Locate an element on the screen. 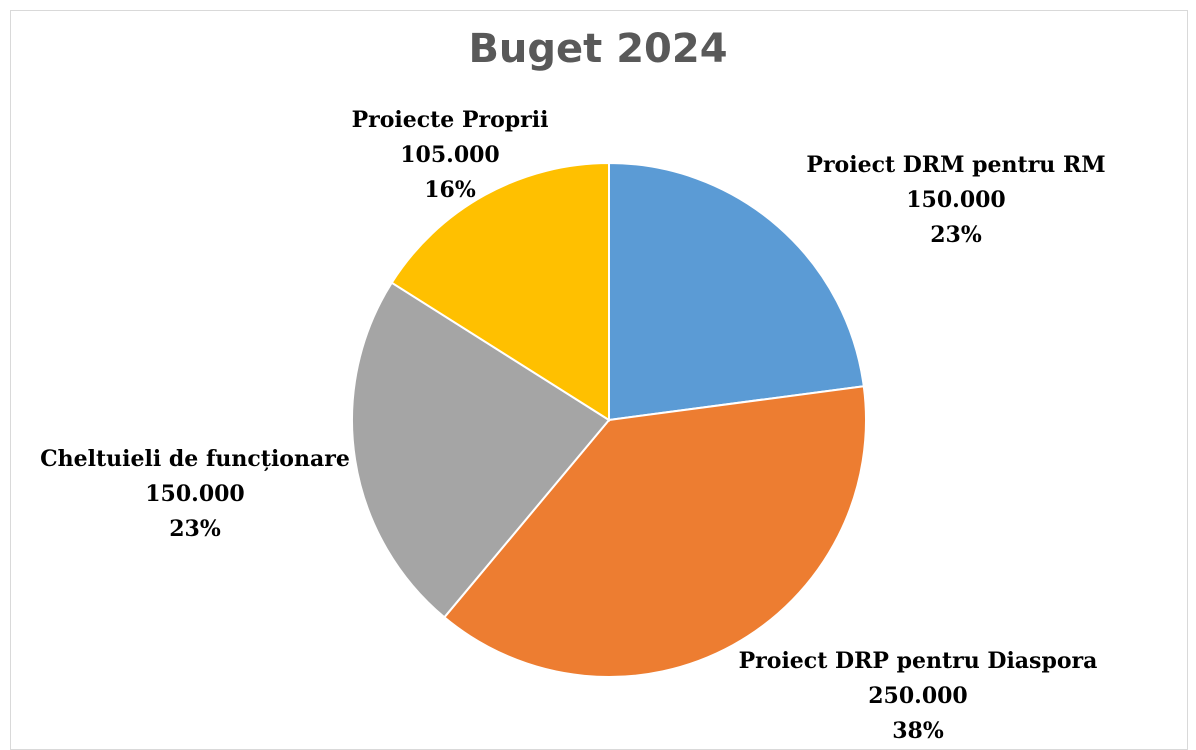 This screenshot has height=750, width=1196. data-label-percent-1: 23% is located at coordinates (956, 235).